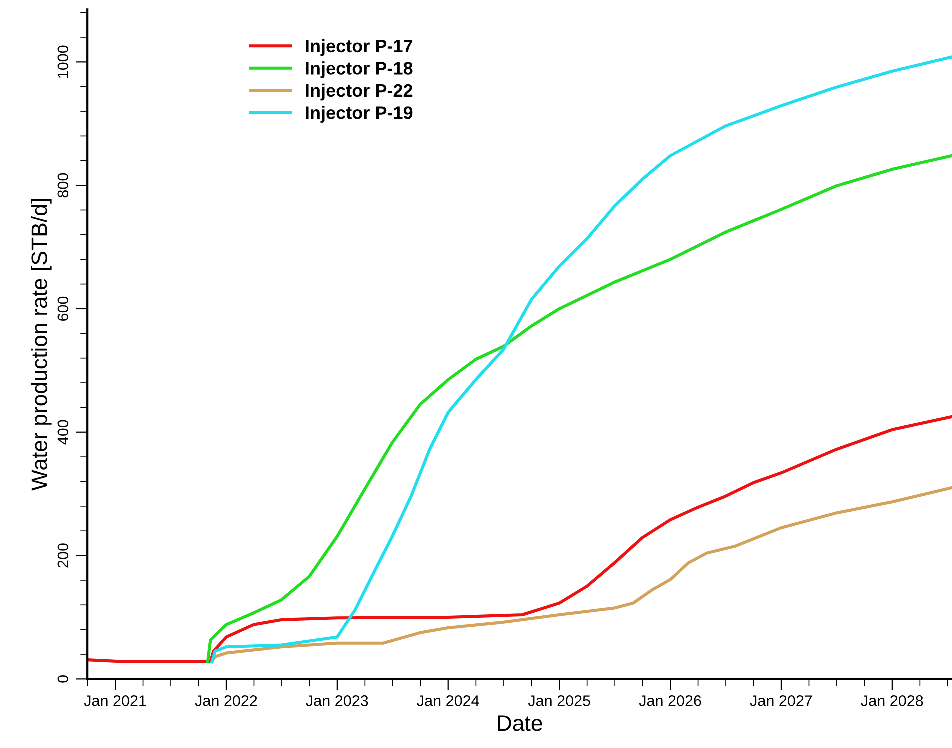  Describe the element at coordinates (63, 432) in the screenshot. I see `y-tick-label: 400` at that location.